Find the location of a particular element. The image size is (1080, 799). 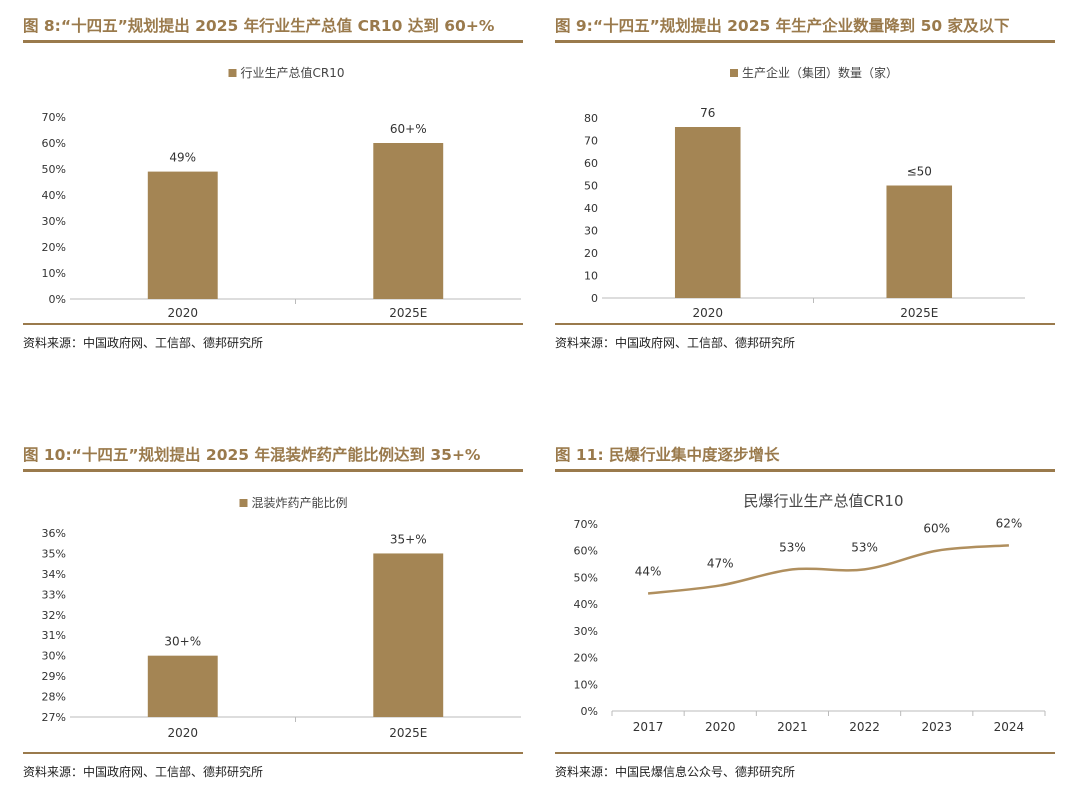

y-tick-label: 70 is located at coordinates (591, 141).